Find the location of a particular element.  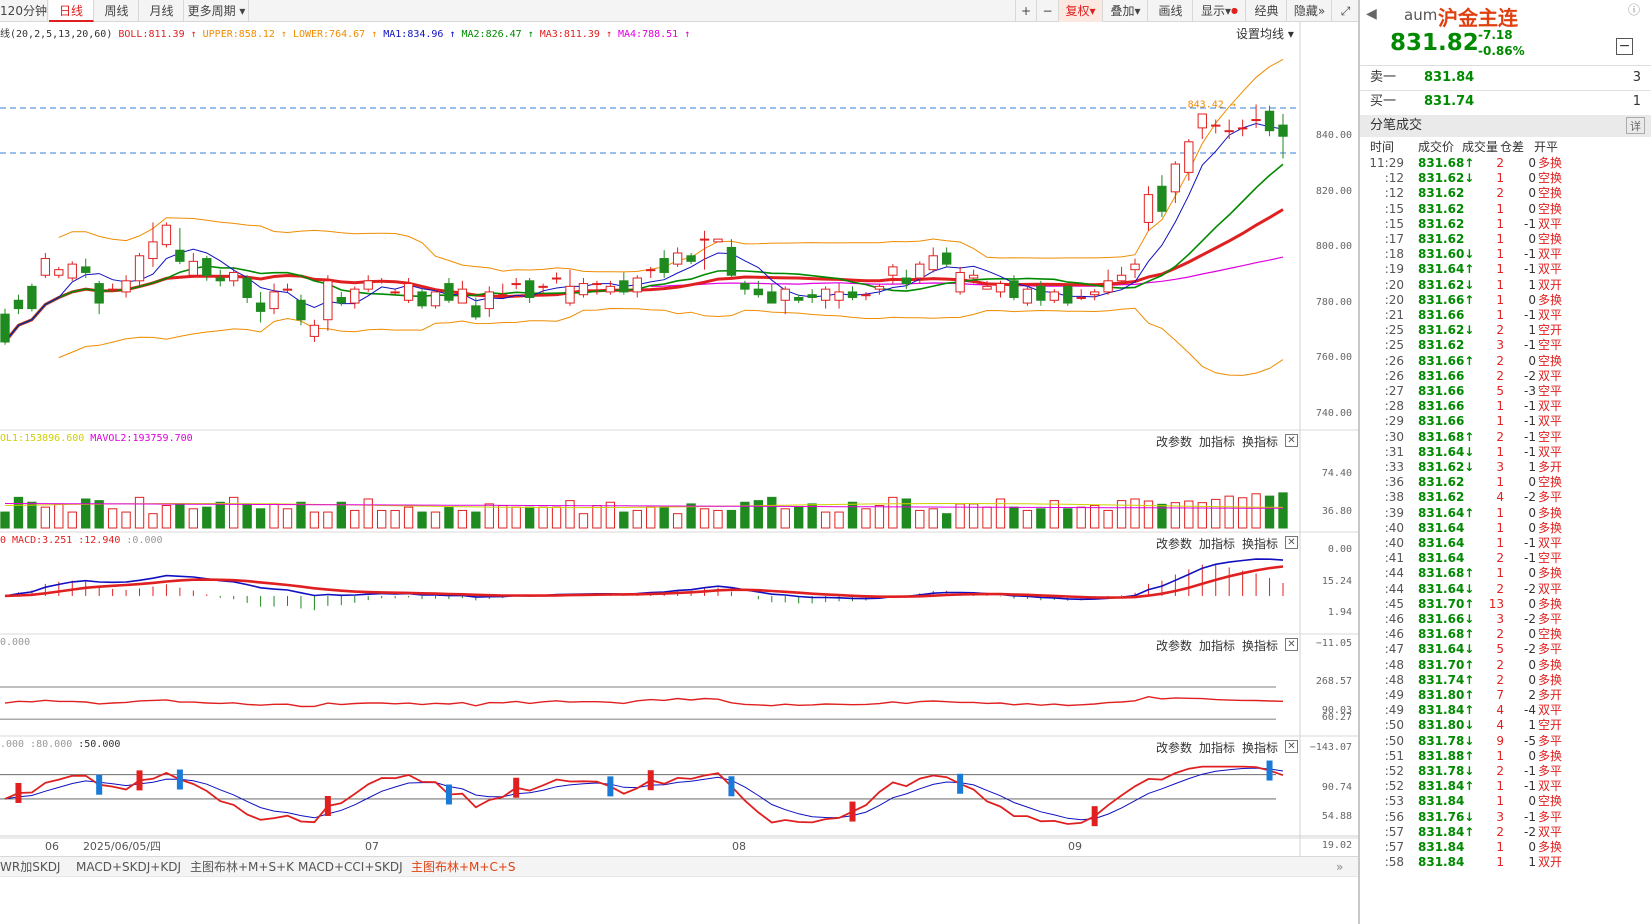

collapse-icon: − is located at coordinates (1624, 46).